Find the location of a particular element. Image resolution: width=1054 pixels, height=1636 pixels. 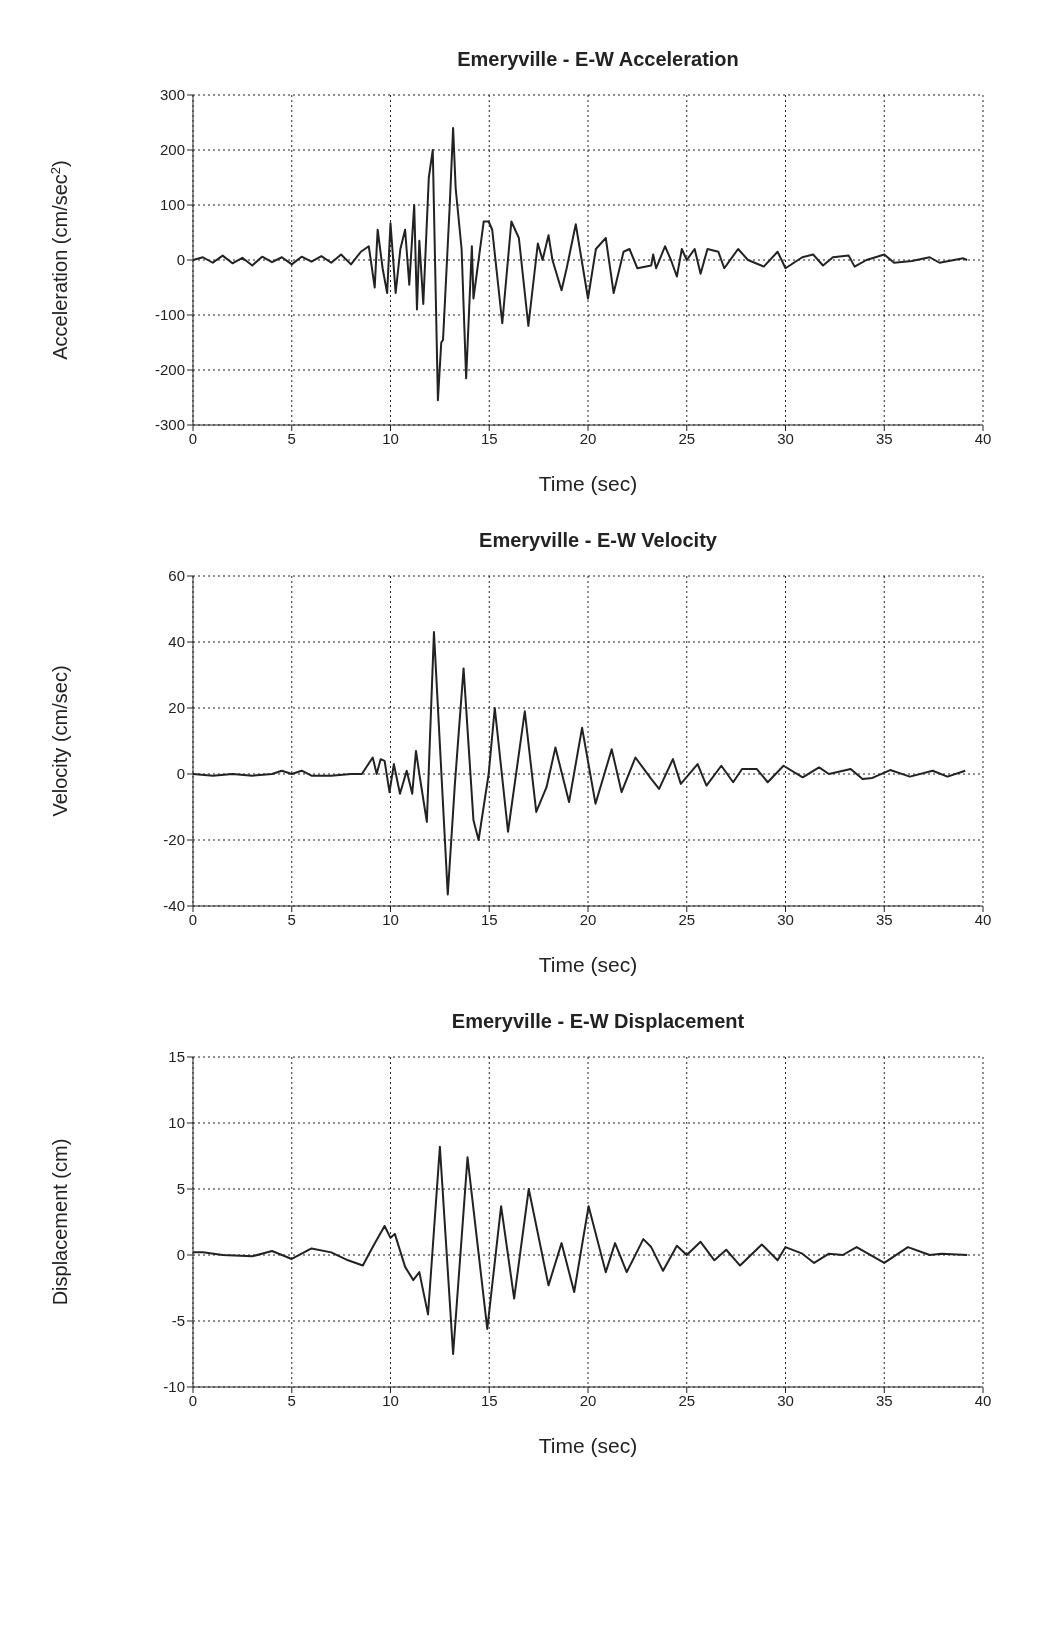

y-tick-label: 300 is located at coordinates (172, 95).